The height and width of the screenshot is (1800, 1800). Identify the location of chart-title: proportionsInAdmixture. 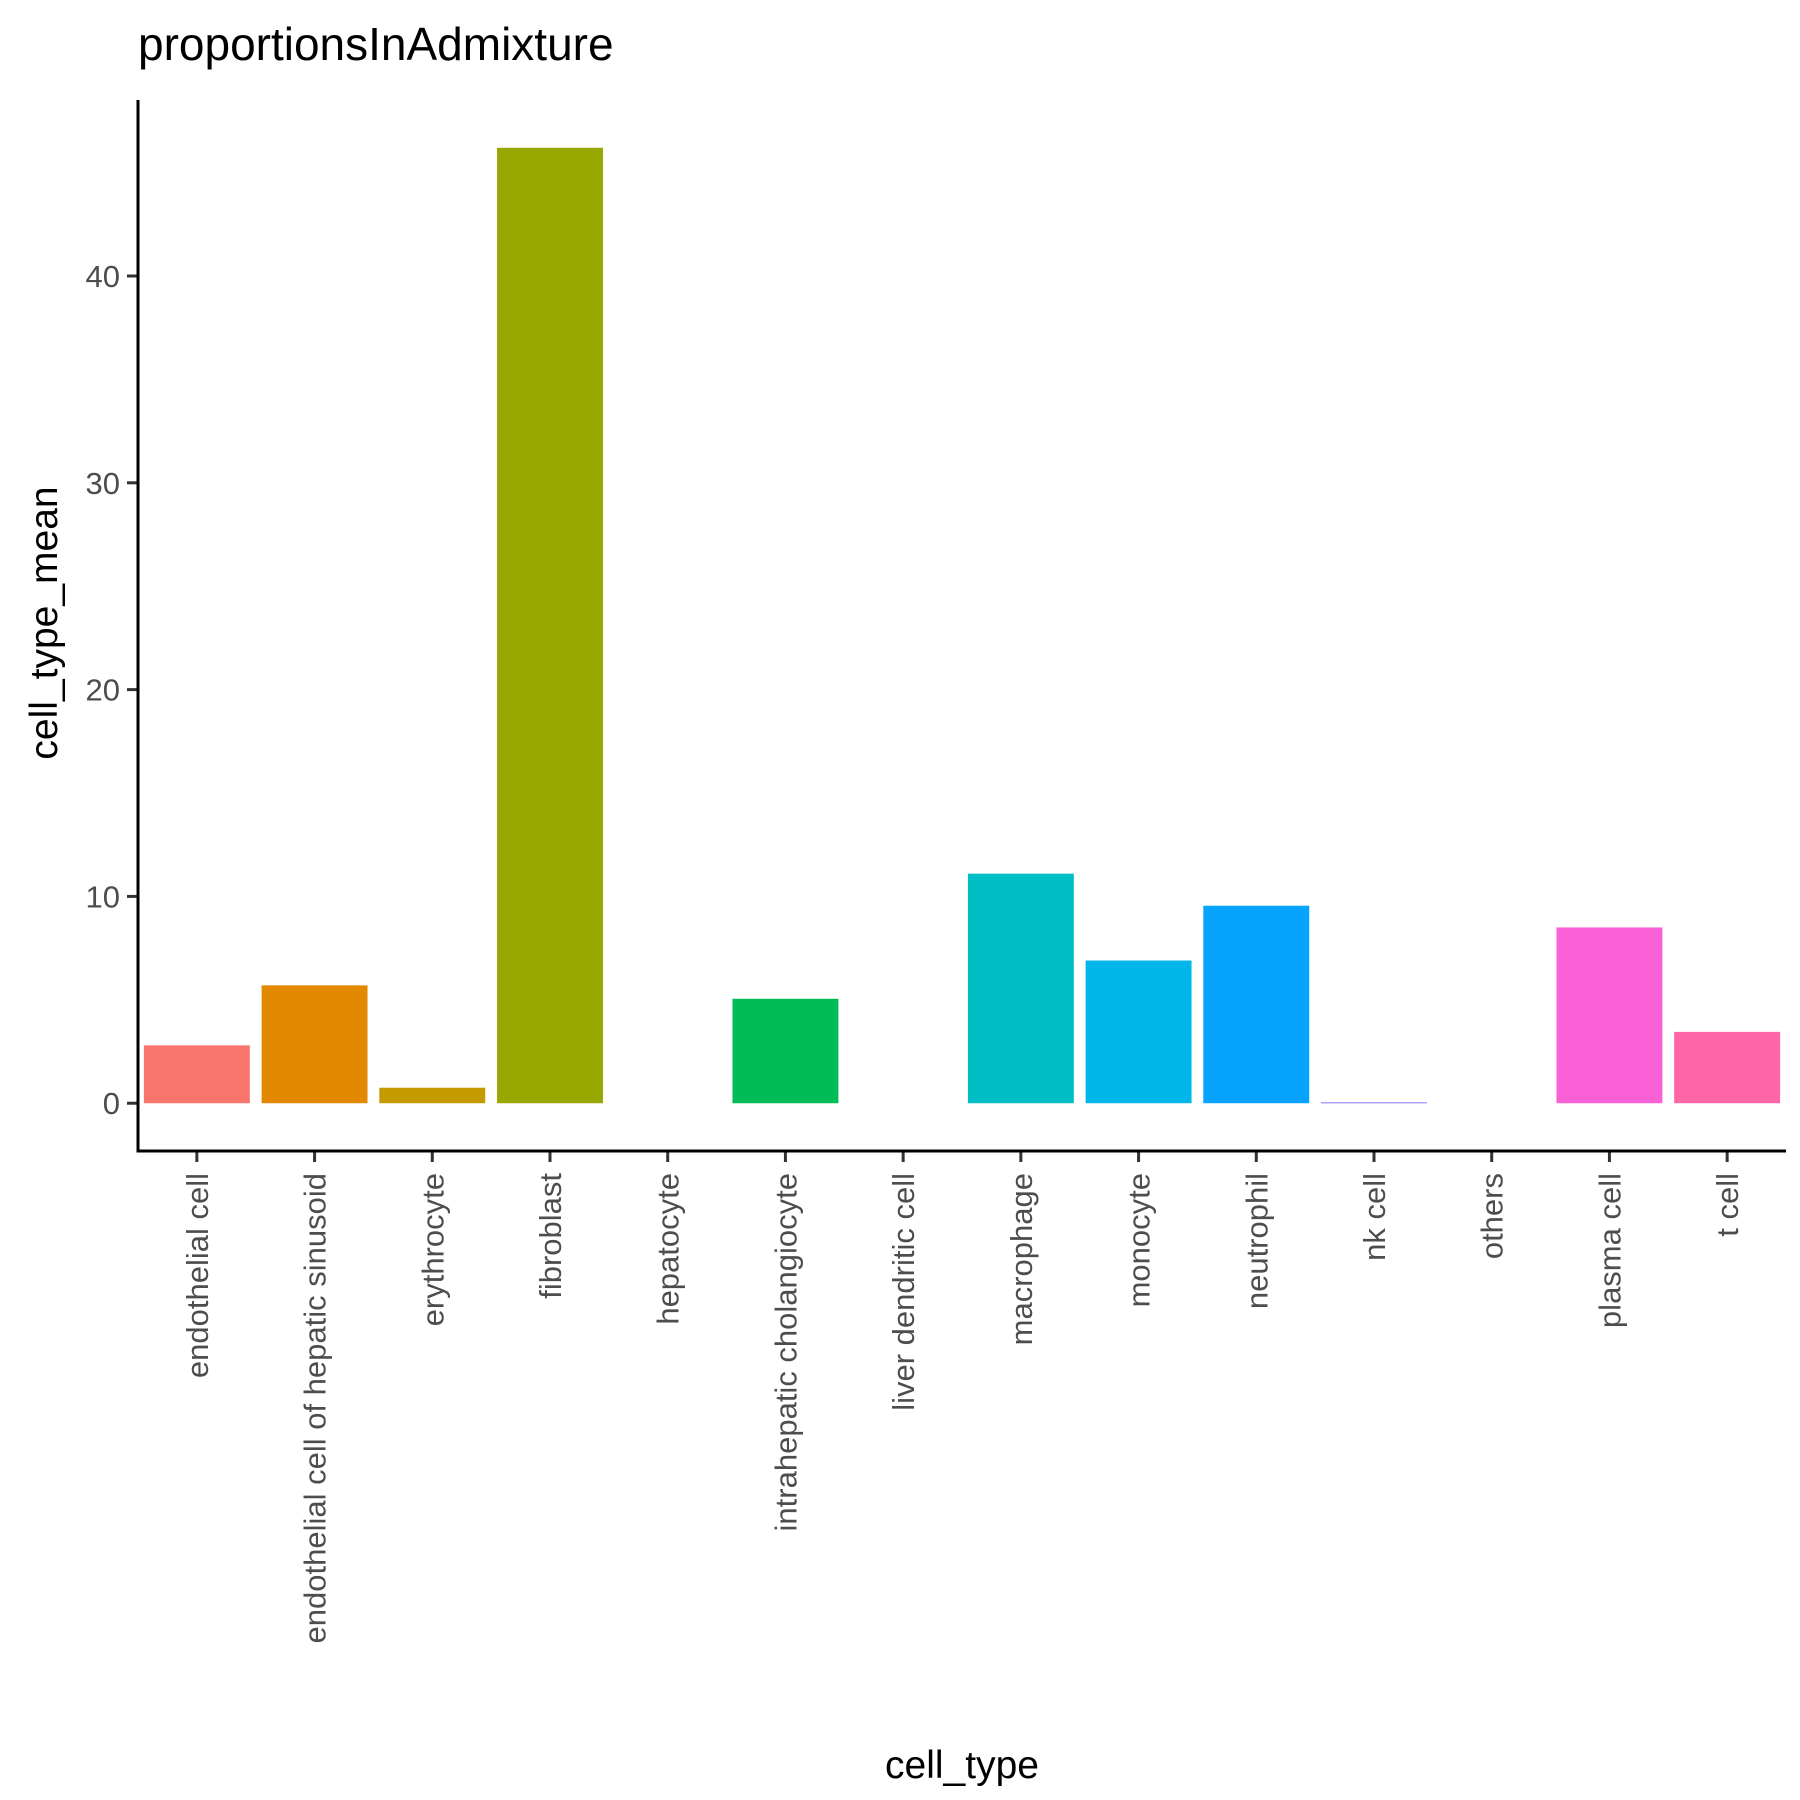
(376, 44).